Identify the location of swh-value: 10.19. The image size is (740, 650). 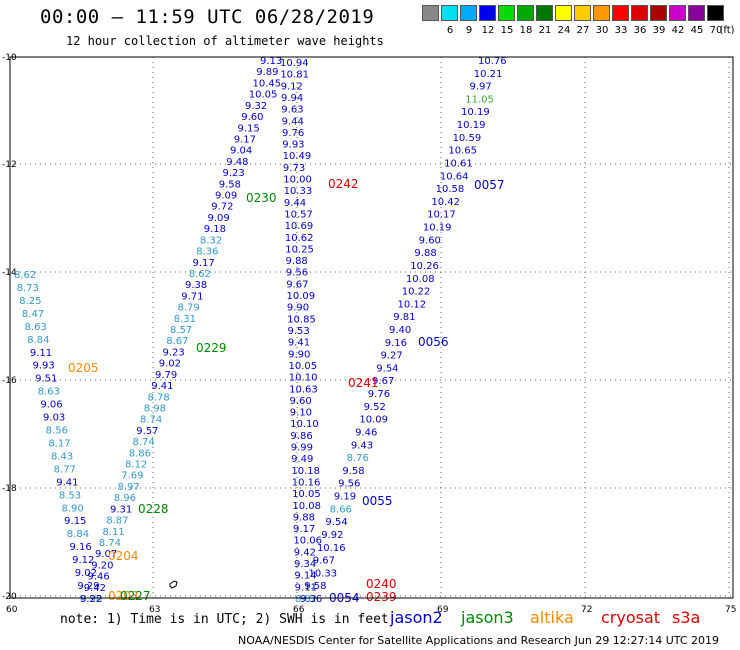
(437, 228).